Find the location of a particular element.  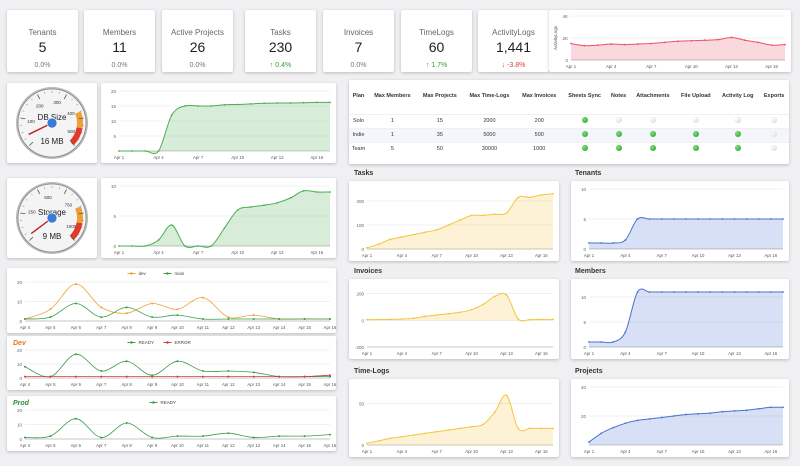

y-tick-label: 2K is located at coordinates (565, 38).